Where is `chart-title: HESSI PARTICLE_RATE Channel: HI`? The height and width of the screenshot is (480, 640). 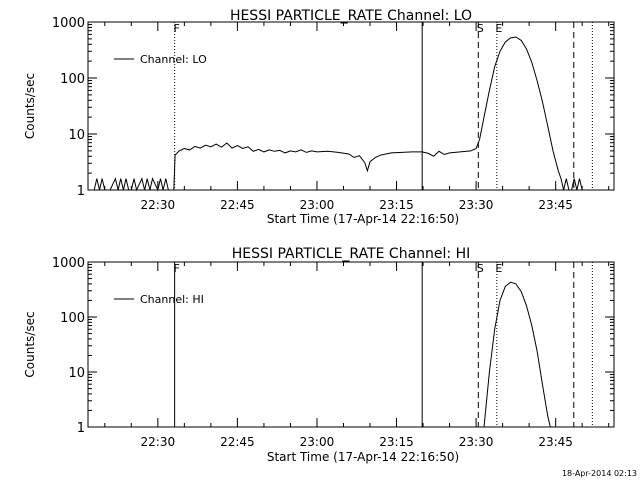 chart-title: HESSI PARTICLE_RATE Channel: HI is located at coordinates (351, 254).